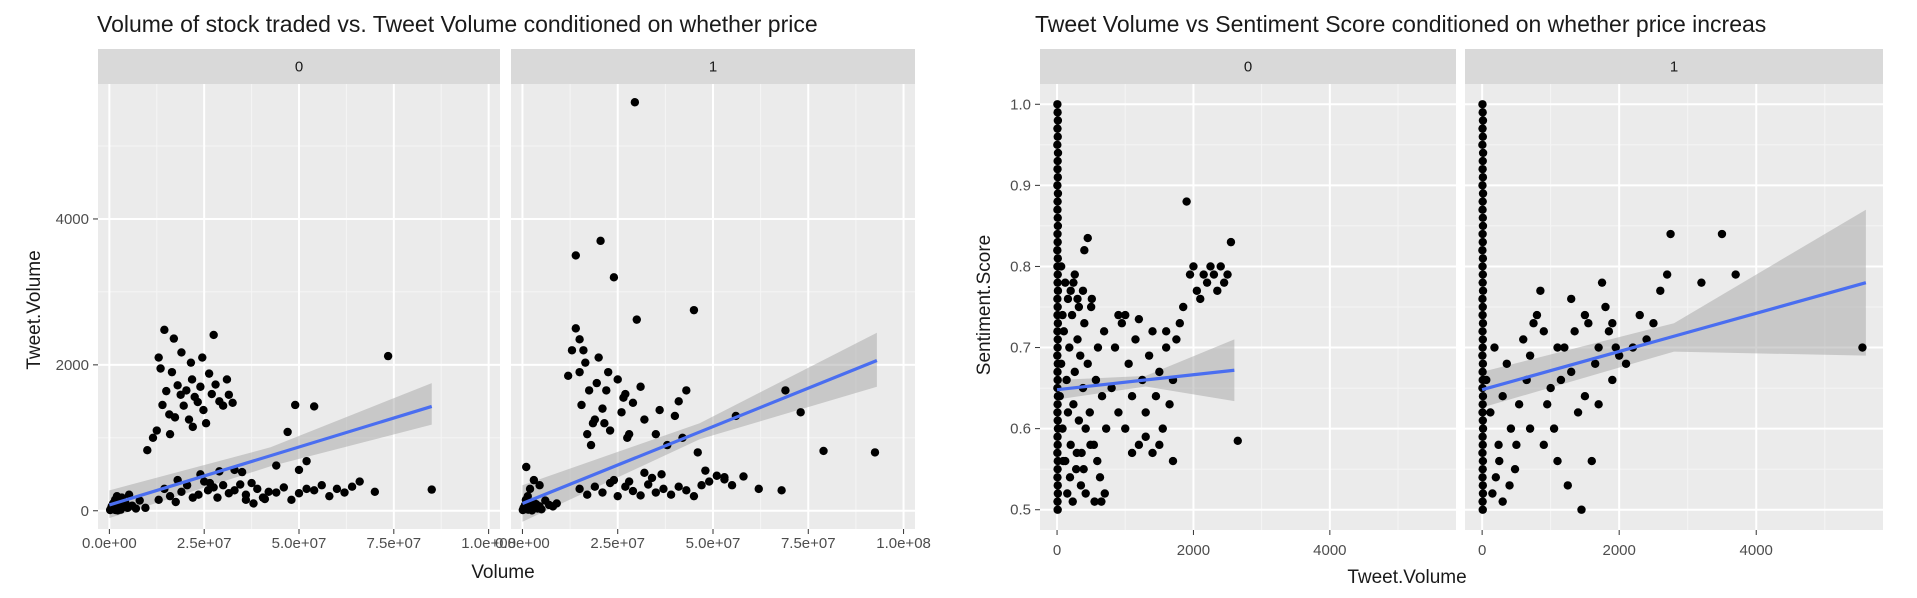 Image resolution: width=1917 pixels, height=598 pixels. I want to click on x-tick-label: 7.5e+07, so click(393, 543).